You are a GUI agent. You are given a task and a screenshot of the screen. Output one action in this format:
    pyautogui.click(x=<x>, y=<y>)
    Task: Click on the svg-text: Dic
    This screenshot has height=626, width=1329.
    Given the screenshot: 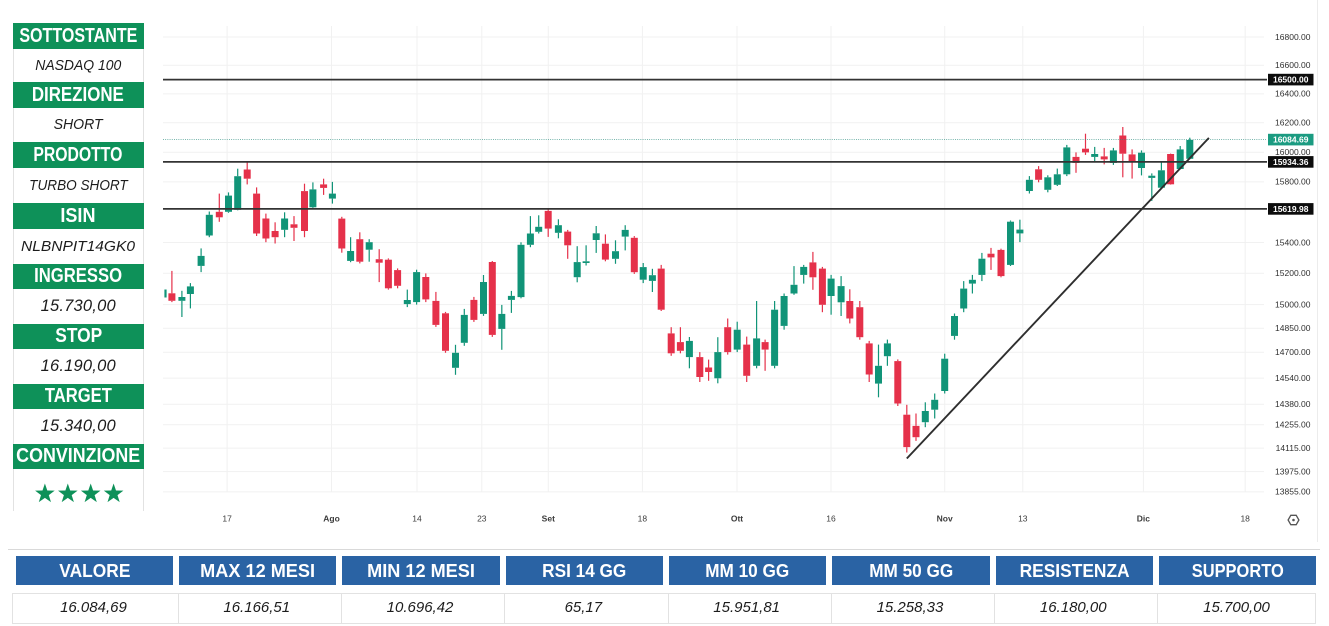 What is the action you would take?
    pyautogui.click(x=1144, y=519)
    